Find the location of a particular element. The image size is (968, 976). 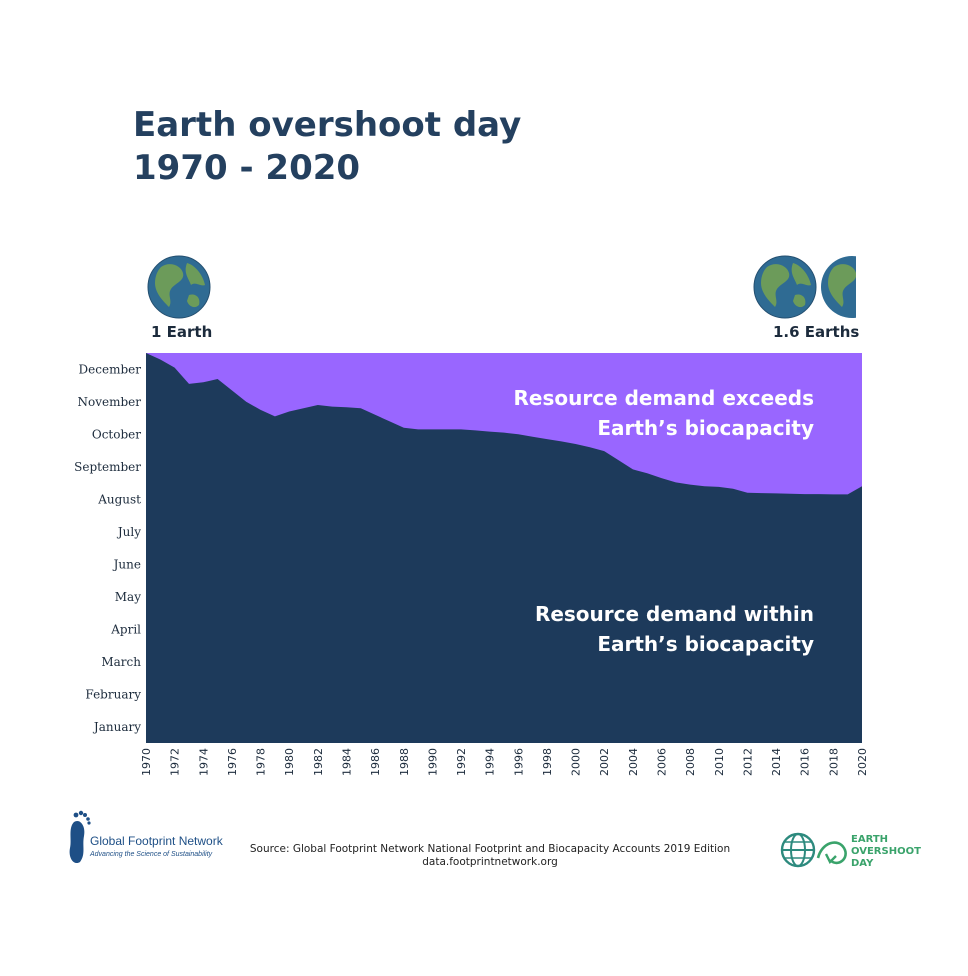

globe-icon-left is located at coordinates (179, 287).